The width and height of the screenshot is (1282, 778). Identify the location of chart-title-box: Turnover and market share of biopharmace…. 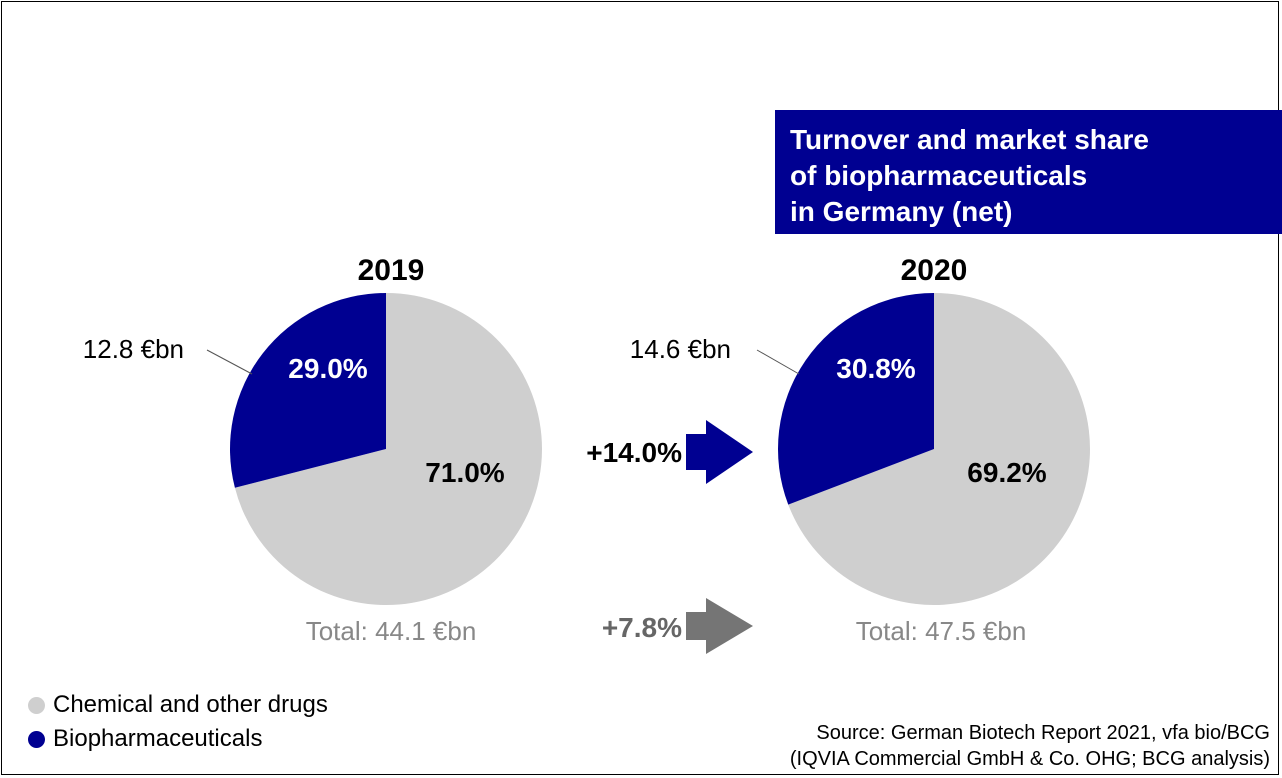
(1028, 172).